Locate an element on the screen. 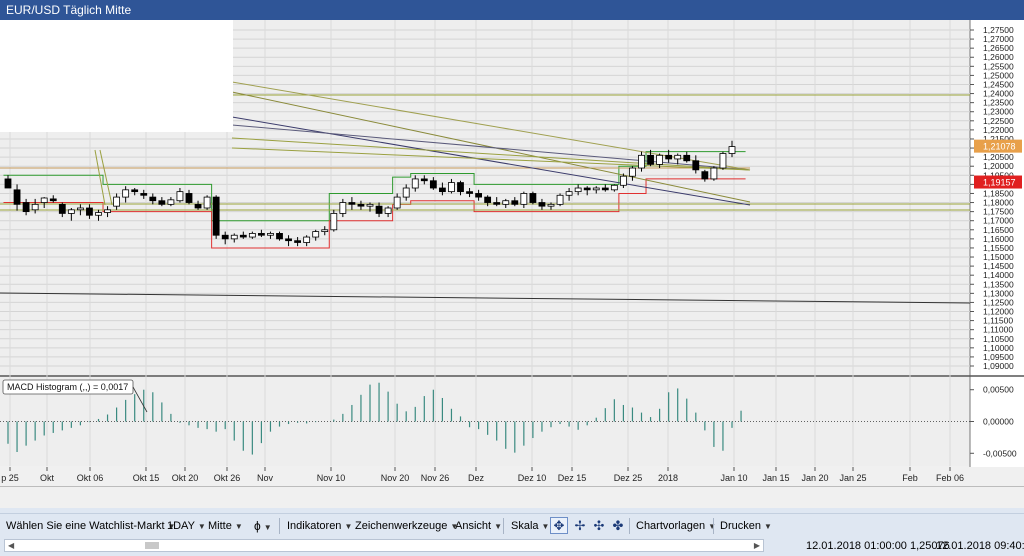 The width and height of the screenshot is (1024, 556). watchlist-dropdown: Wählen Sie eine Watchlist-Markt ▼ is located at coordinates (90, 526).